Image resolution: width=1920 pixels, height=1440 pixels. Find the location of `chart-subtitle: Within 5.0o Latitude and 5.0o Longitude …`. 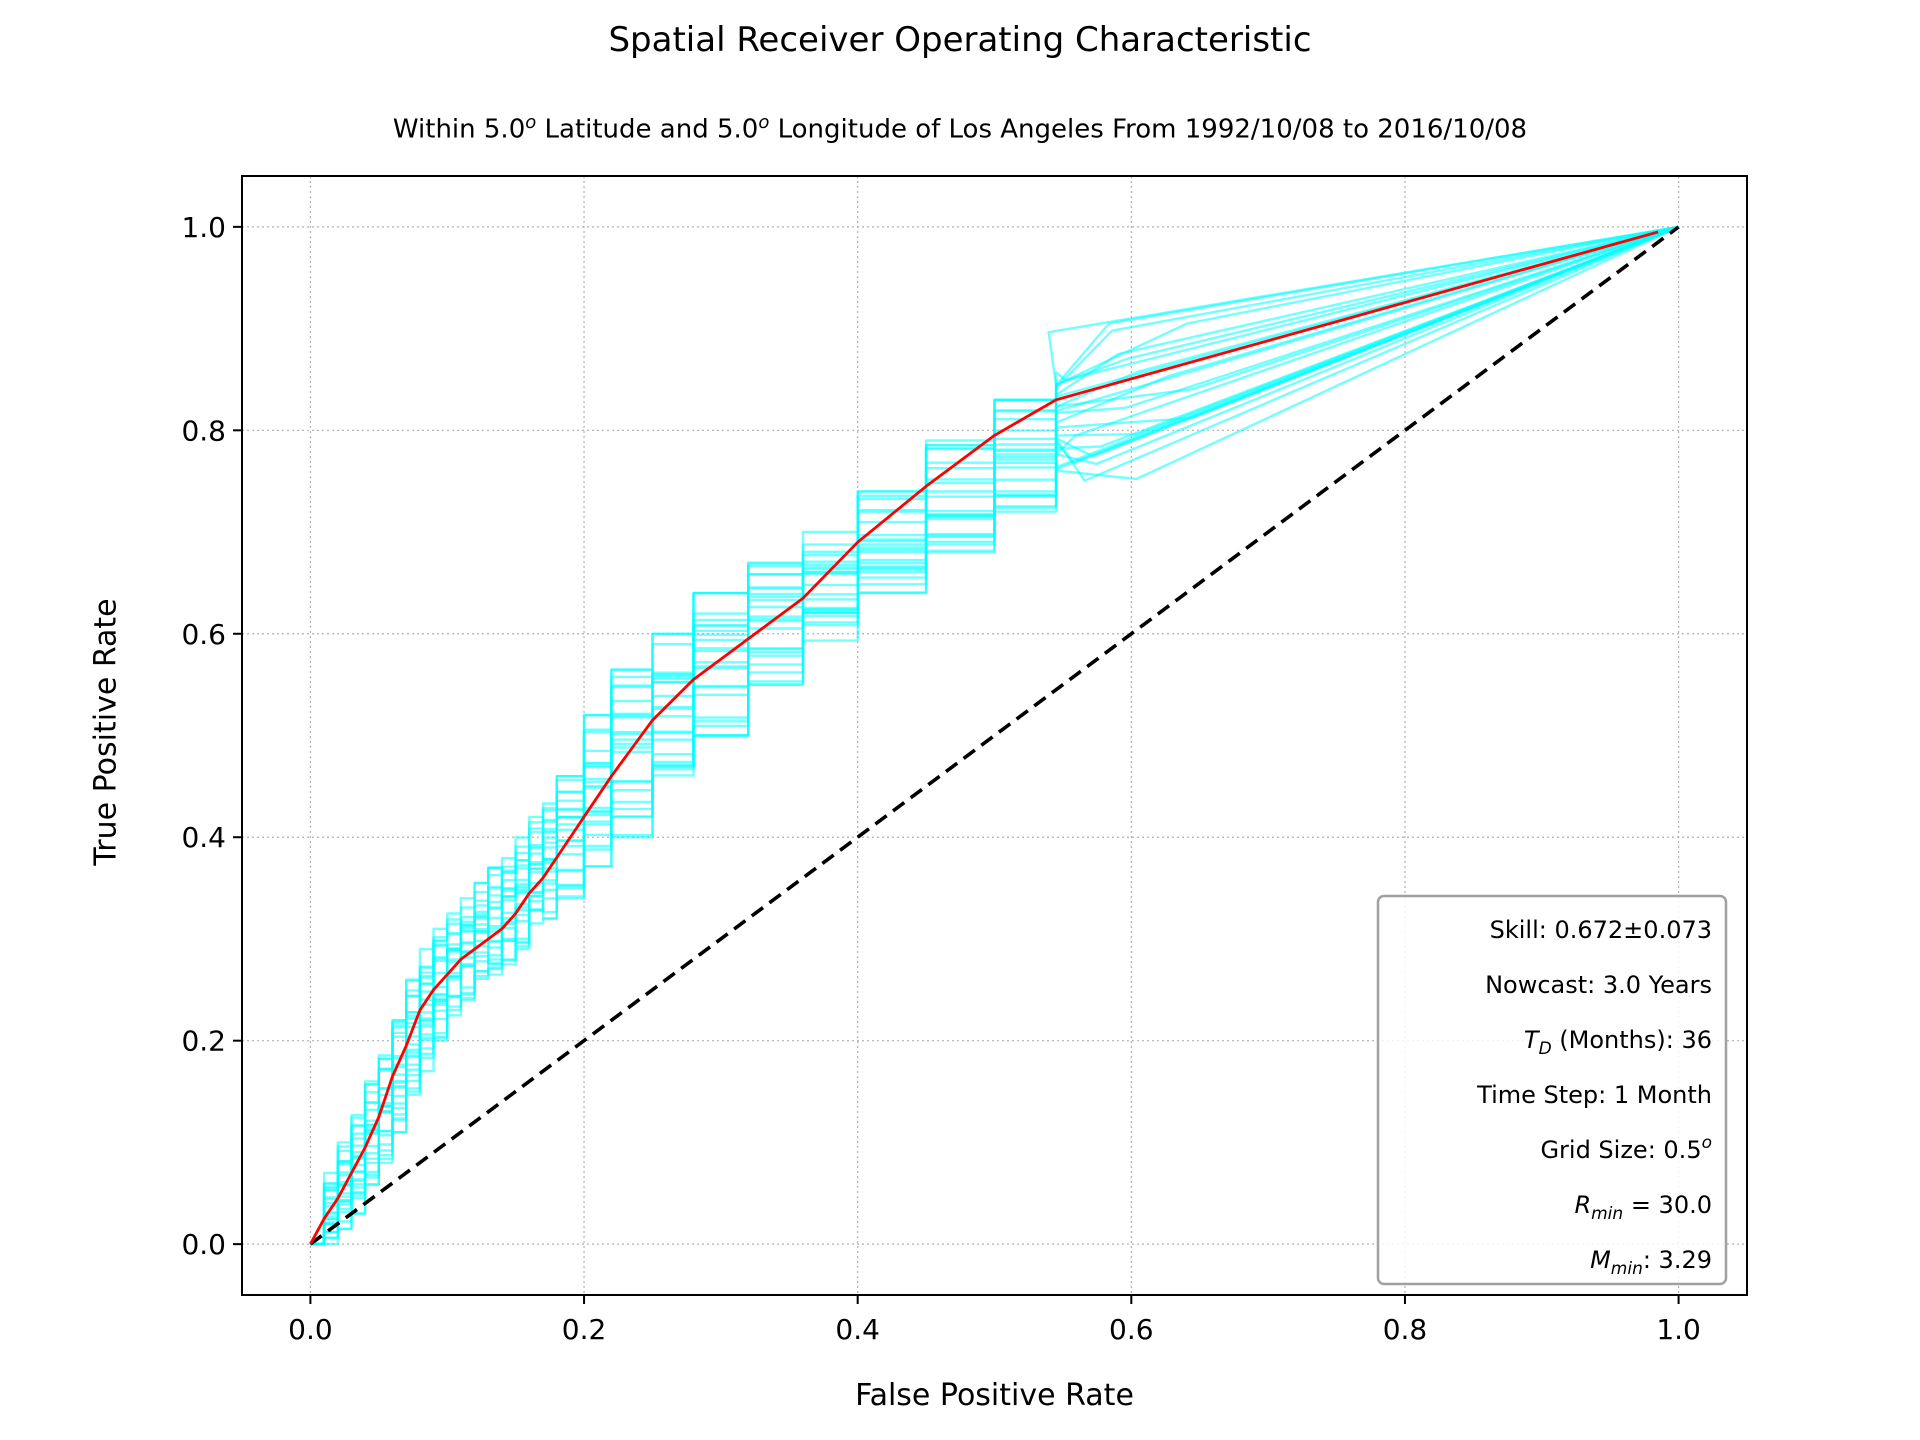

chart-subtitle: Within 5.0o Latitude and 5.0o Longitude … is located at coordinates (960, 128).